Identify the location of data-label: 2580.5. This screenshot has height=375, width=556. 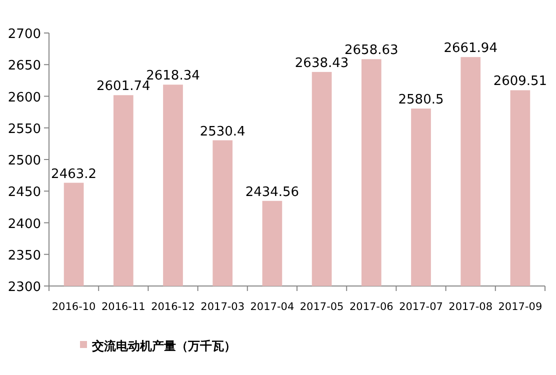
(421, 100).